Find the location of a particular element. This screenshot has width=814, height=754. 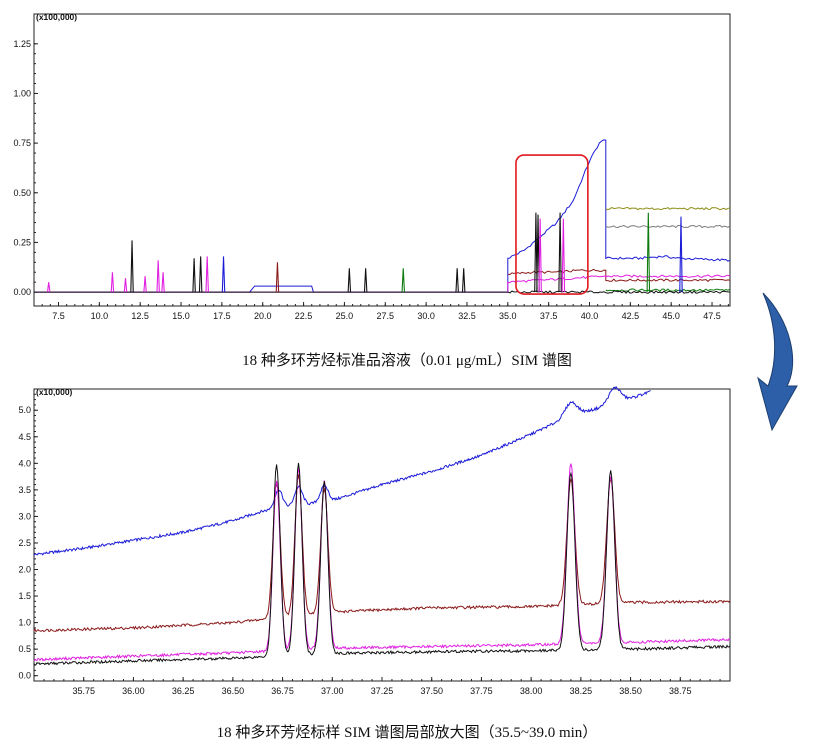

x-tick-label: 22.5 is located at coordinates (304, 316).